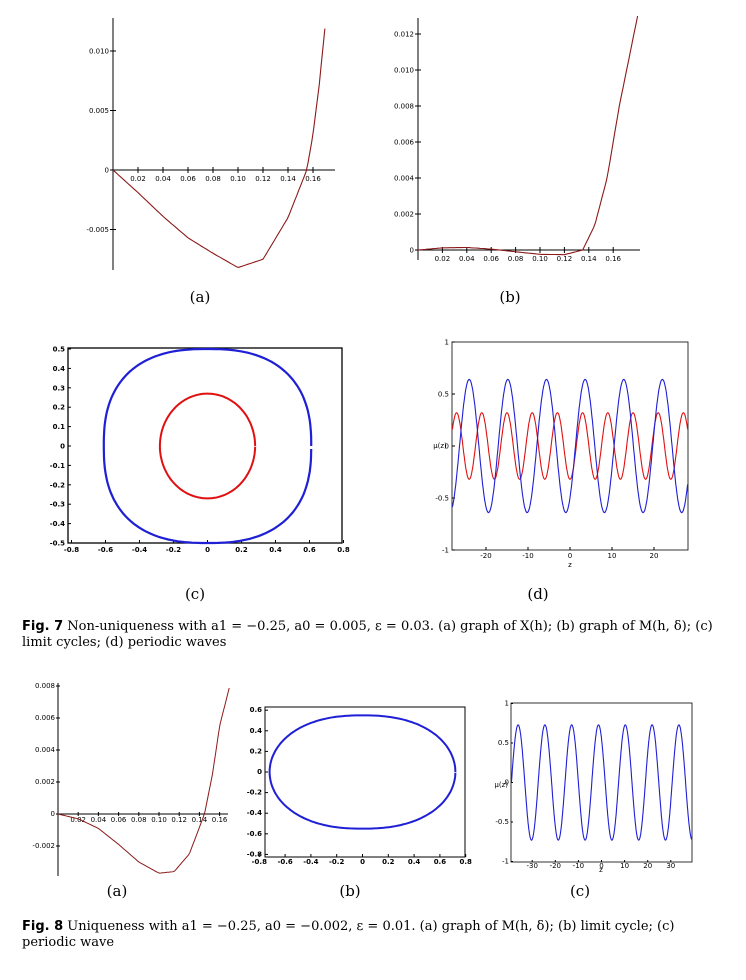 This screenshot has width=746, height=980. I want to click on fig8b-x-tick-label: -0.2, so click(336, 862).